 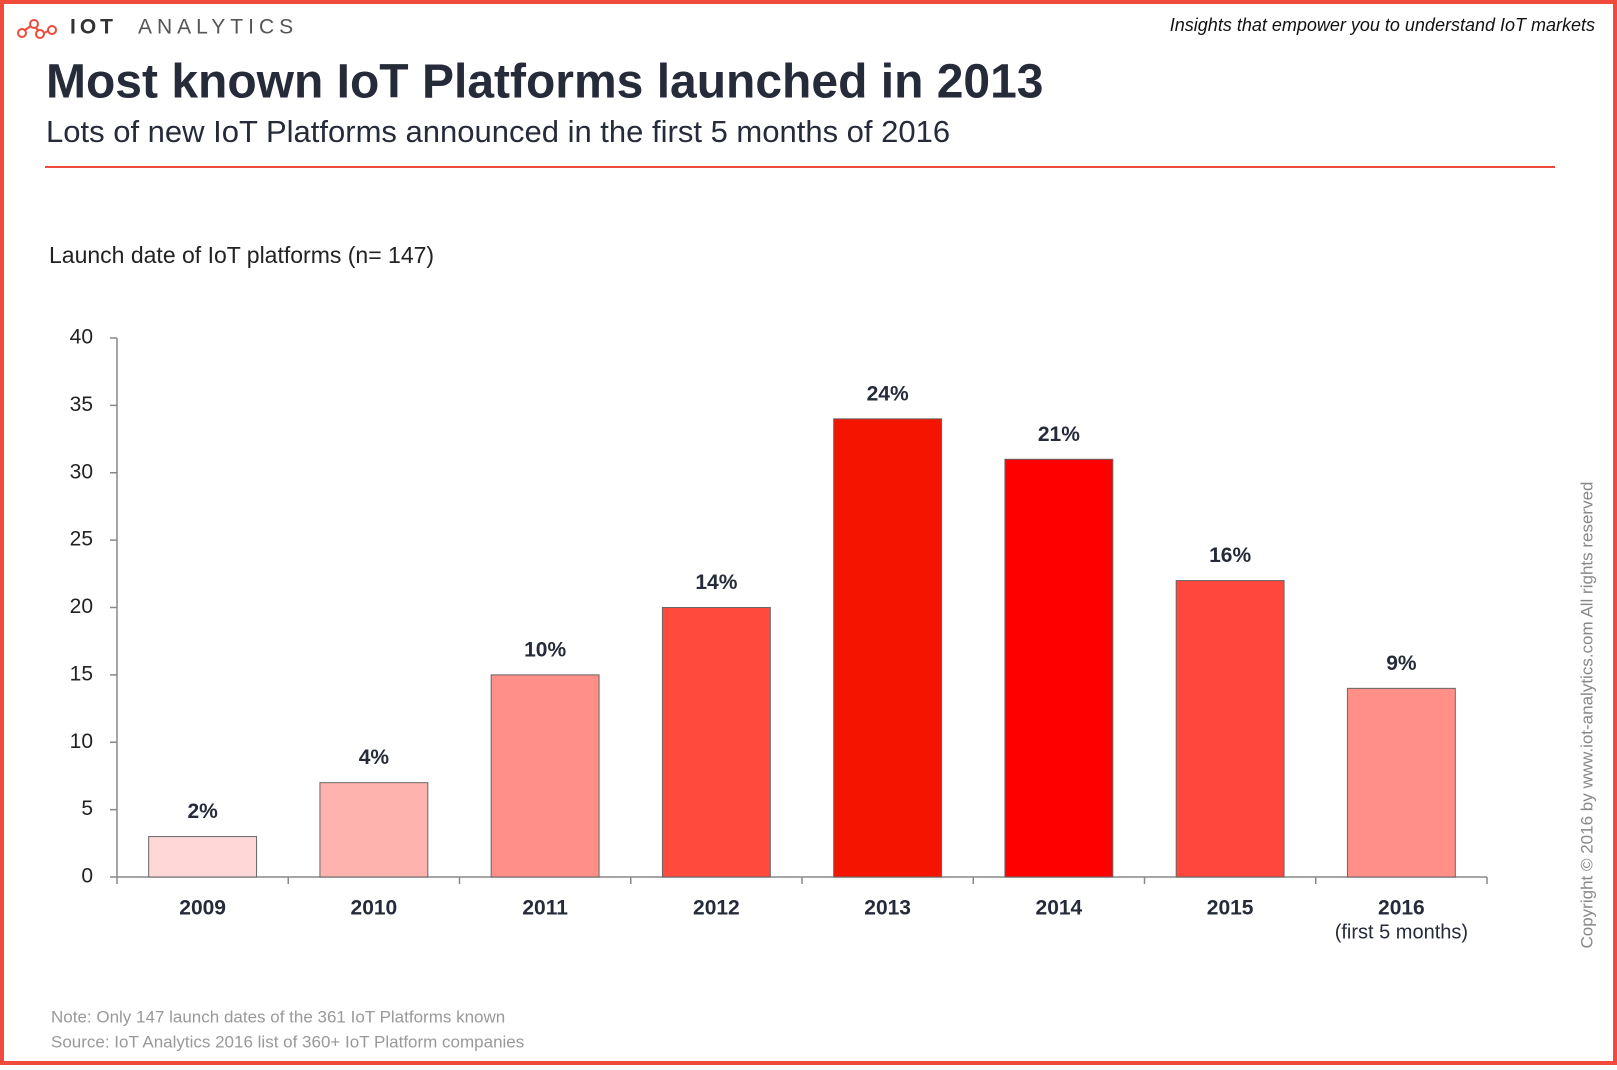 What do you see at coordinates (241, 255) in the screenshot?
I see `chart-label: Launch date of IoT platforms (n= 147)` at bounding box center [241, 255].